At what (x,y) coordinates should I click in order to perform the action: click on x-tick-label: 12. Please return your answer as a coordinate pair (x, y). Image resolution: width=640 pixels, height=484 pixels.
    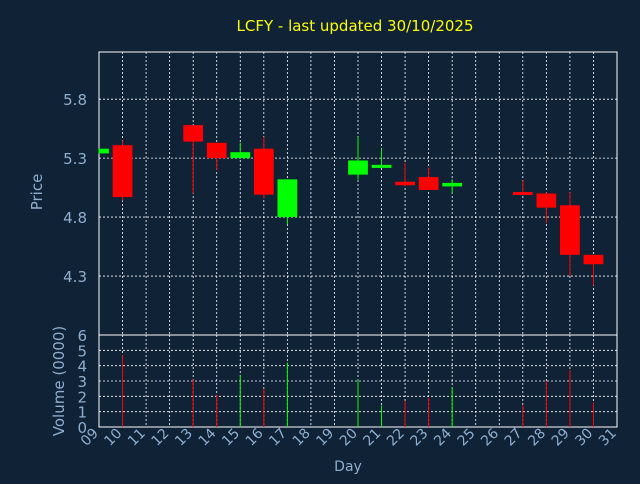
    Looking at the image, I should click on (161, 438).